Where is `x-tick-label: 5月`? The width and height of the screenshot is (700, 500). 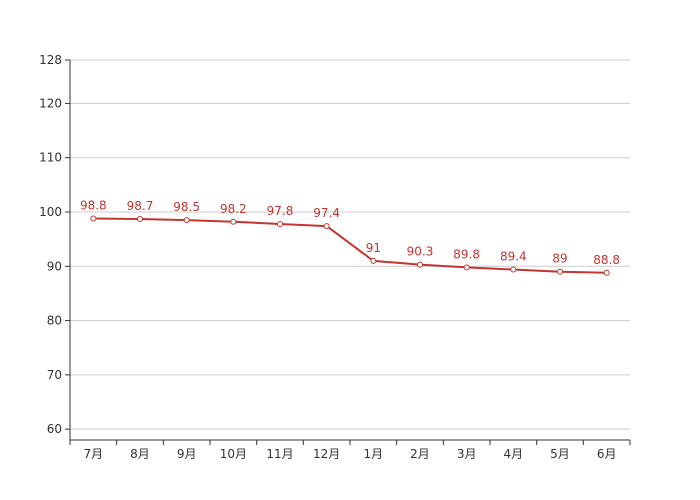 x-tick-label: 5月 is located at coordinates (560, 454).